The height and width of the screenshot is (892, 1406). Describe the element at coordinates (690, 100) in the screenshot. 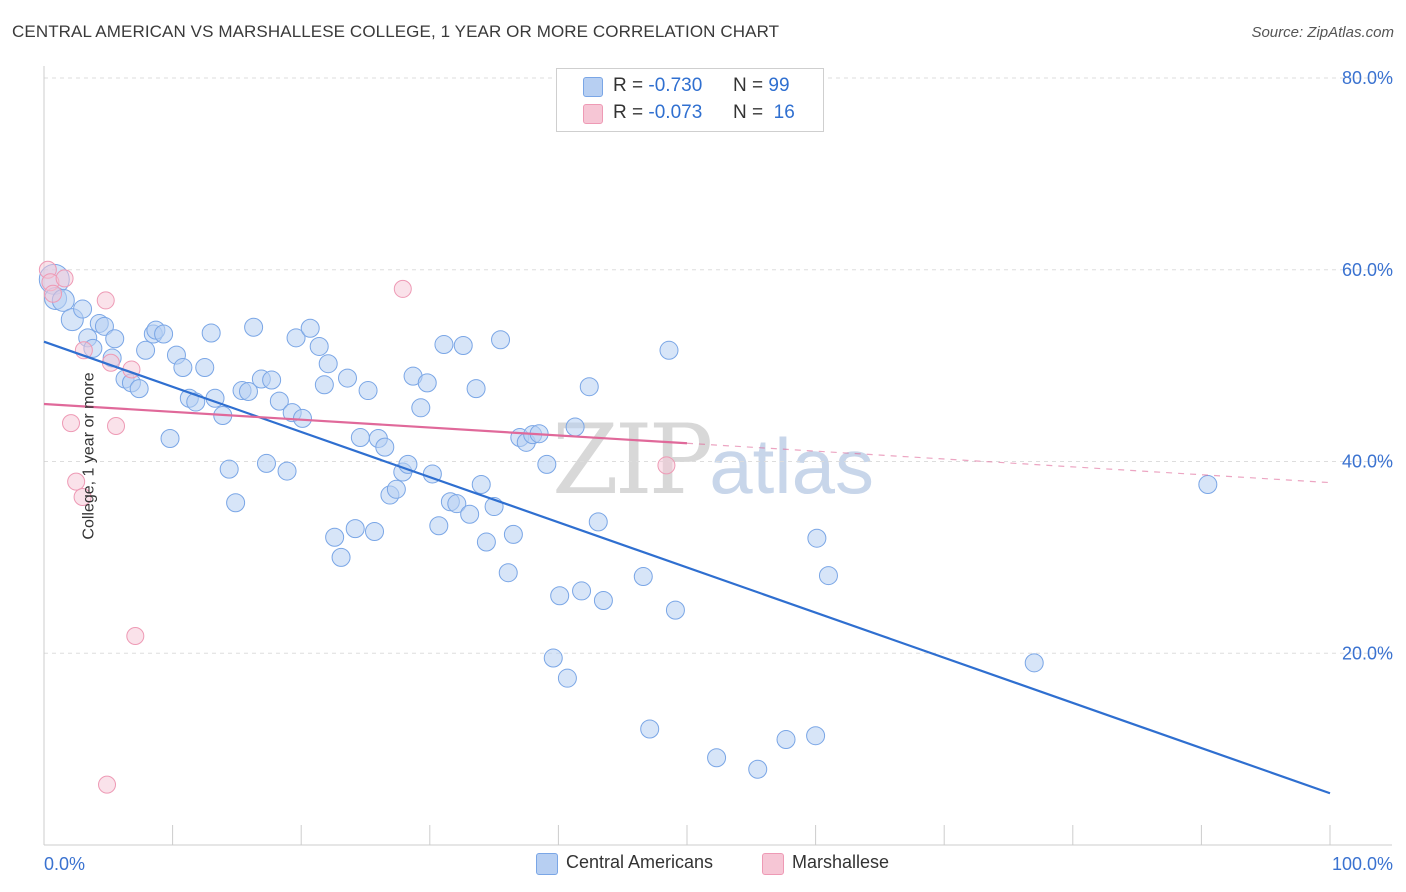

I see `correlation-legend: R = -0.730 N = 99 R = -0.073 N = 16` at that location.